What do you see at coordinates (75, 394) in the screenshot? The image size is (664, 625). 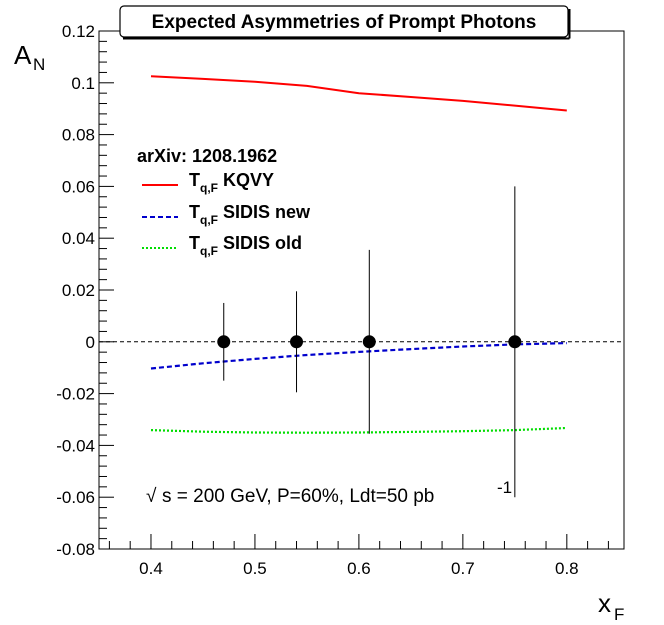 I see `y-tick-label: -0.02` at bounding box center [75, 394].